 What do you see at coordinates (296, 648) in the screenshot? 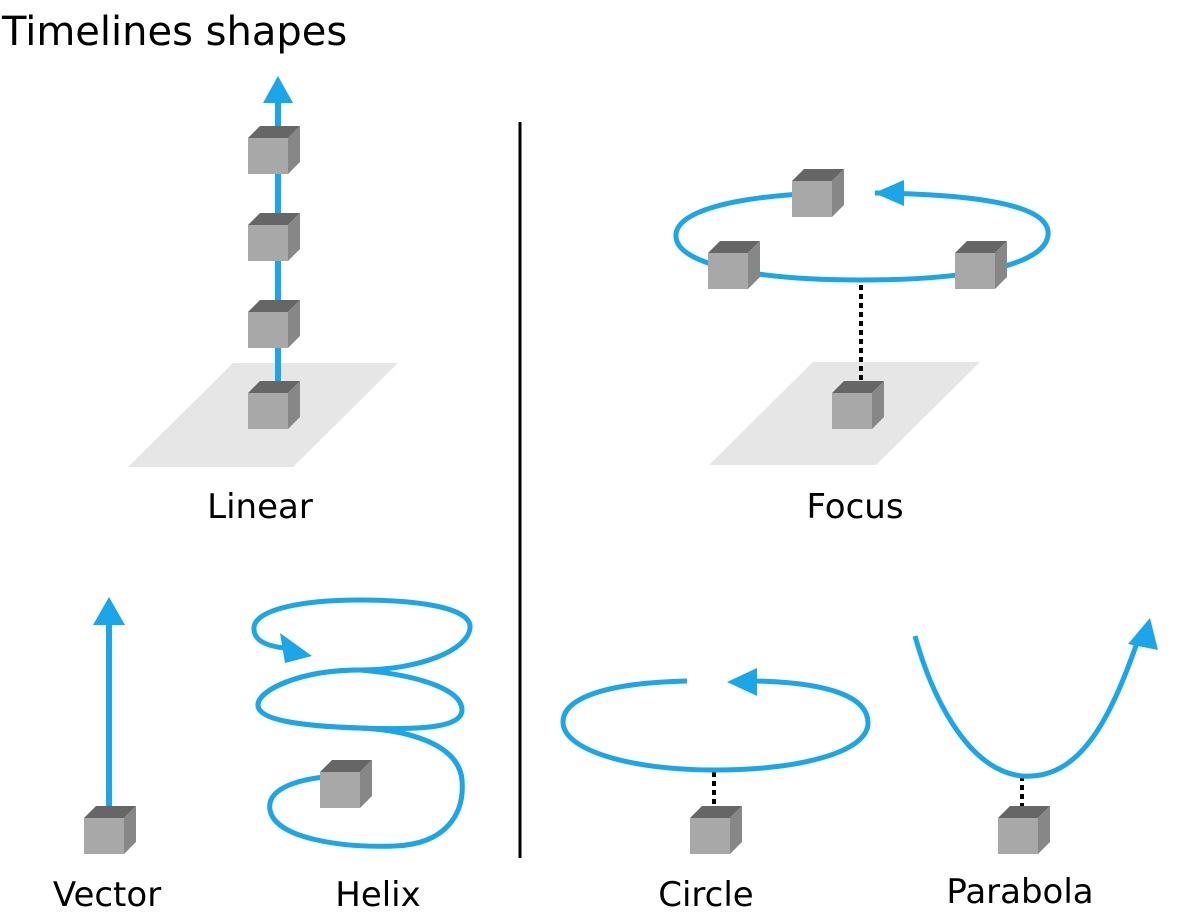
I see `helix-arrowhead` at bounding box center [296, 648].